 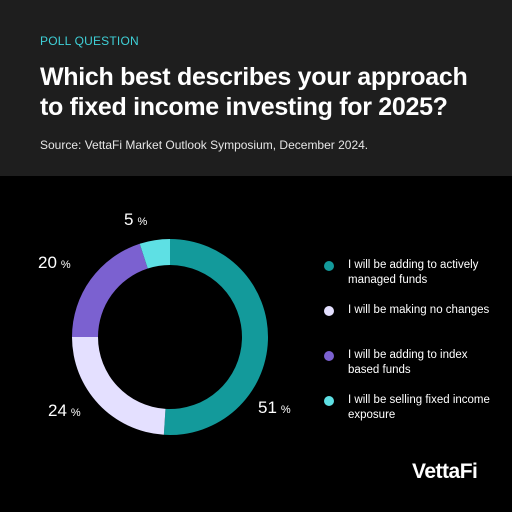 What do you see at coordinates (445, 471) in the screenshot?
I see `vettafi-logo: VettaFi` at bounding box center [445, 471].